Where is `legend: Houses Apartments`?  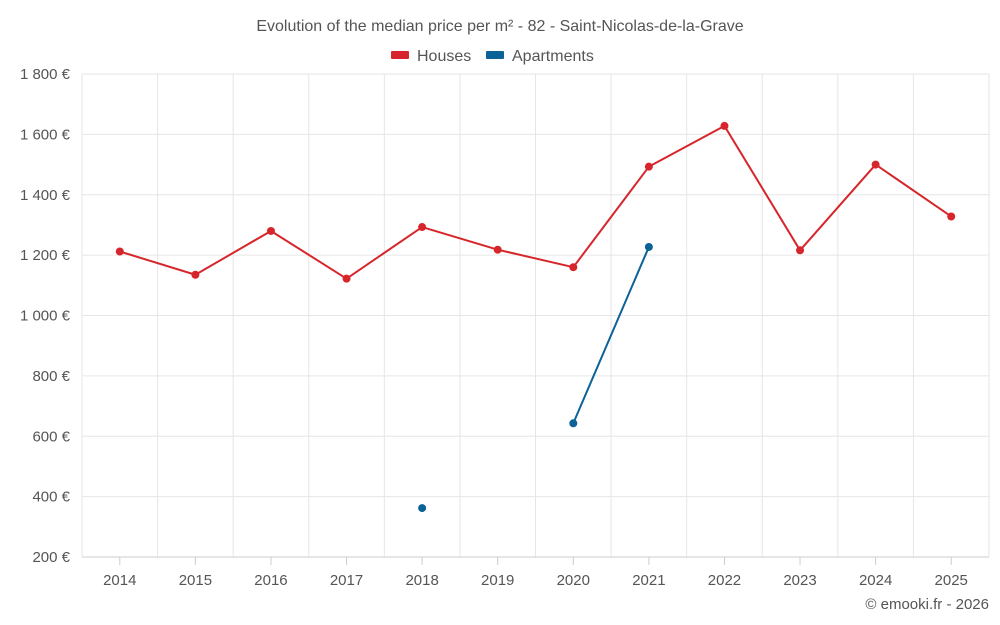
legend: Houses Apartments is located at coordinates (492, 56).